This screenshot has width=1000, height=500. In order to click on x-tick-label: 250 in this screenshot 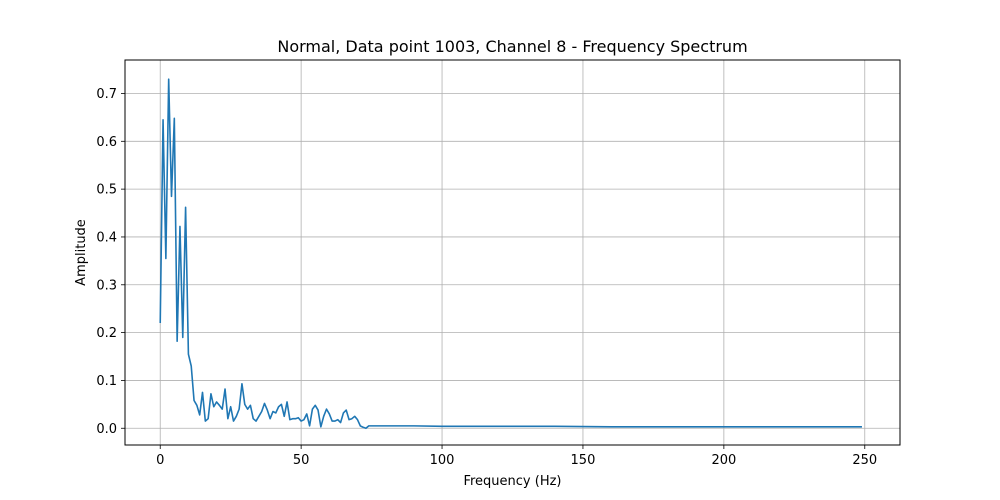, I will do `click(864, 460)`.